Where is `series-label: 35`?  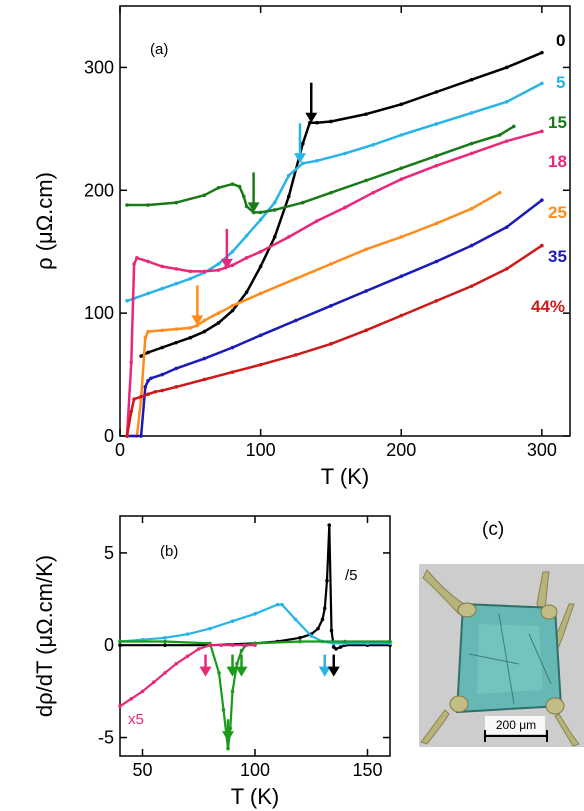
series-label: 35 is located at coordinates (557, 256).